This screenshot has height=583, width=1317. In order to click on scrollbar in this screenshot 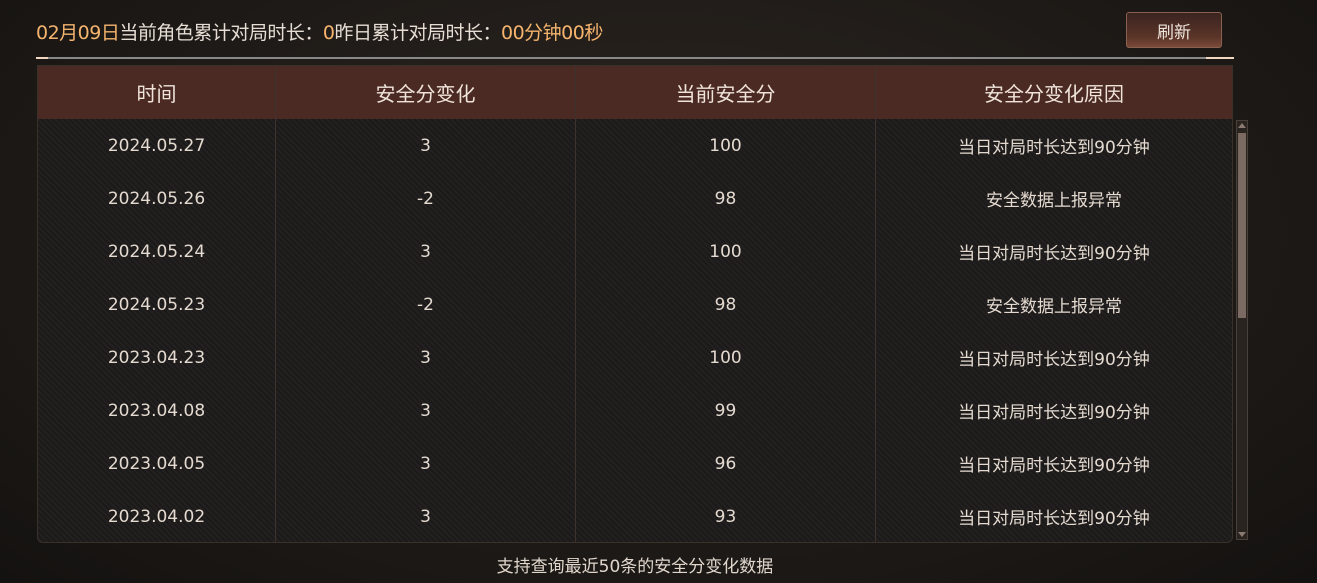, I will do `click(1242, 330)`.